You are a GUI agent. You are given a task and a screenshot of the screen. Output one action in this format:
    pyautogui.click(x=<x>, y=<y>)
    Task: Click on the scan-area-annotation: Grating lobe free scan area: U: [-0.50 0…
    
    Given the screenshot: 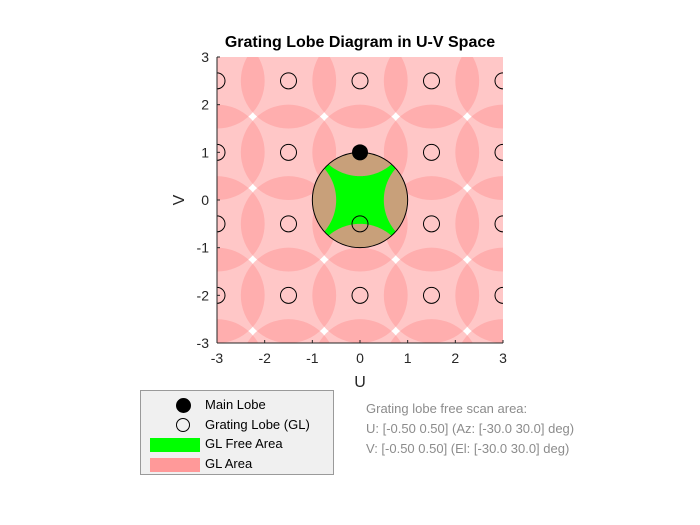 What is the action you would take?
    pyautogui.click(x=470, y=429)
    